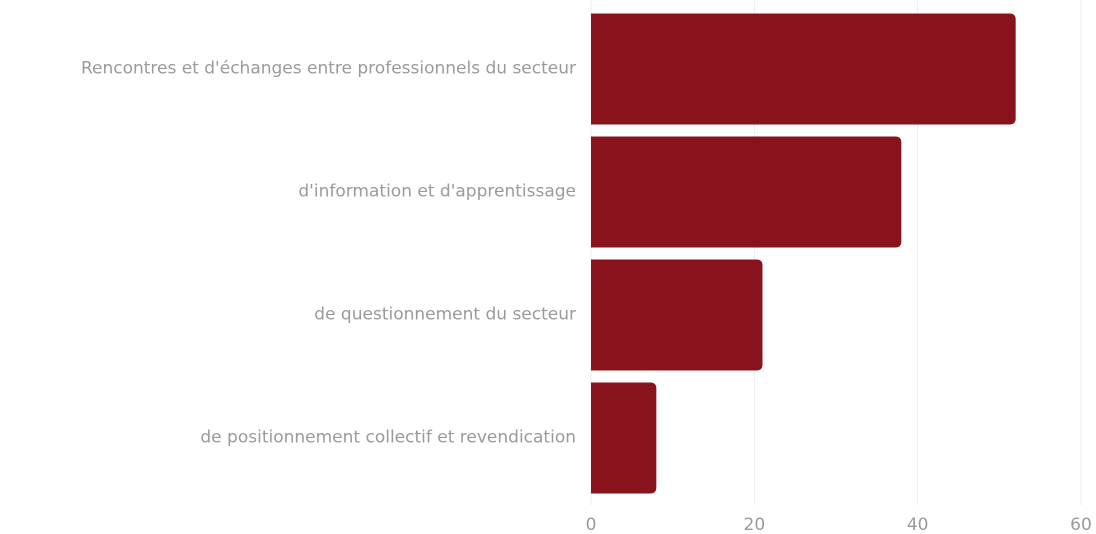  I want to click on y-tick-label: de questionnement du secteur, so click(445, 315).